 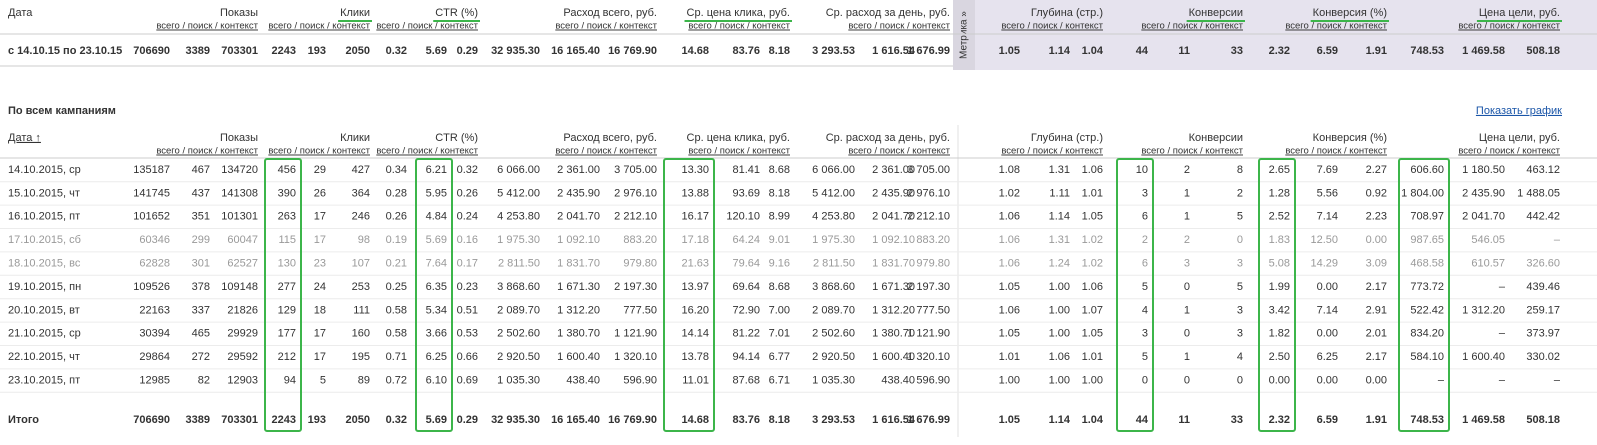 What do you see at coordinates (1092, 357) in the screenshot?
I see `cell: 1.01` at bounding box center [1092, 357].